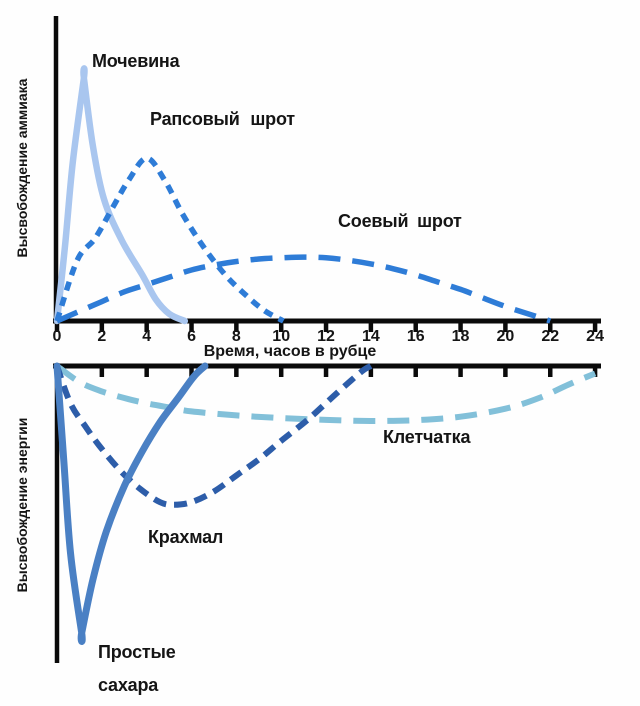  What do you see at coordinates (186, 537) in the screenshot?
I see `starch-series-label: Крахмал` at bounding box center [186, 537].